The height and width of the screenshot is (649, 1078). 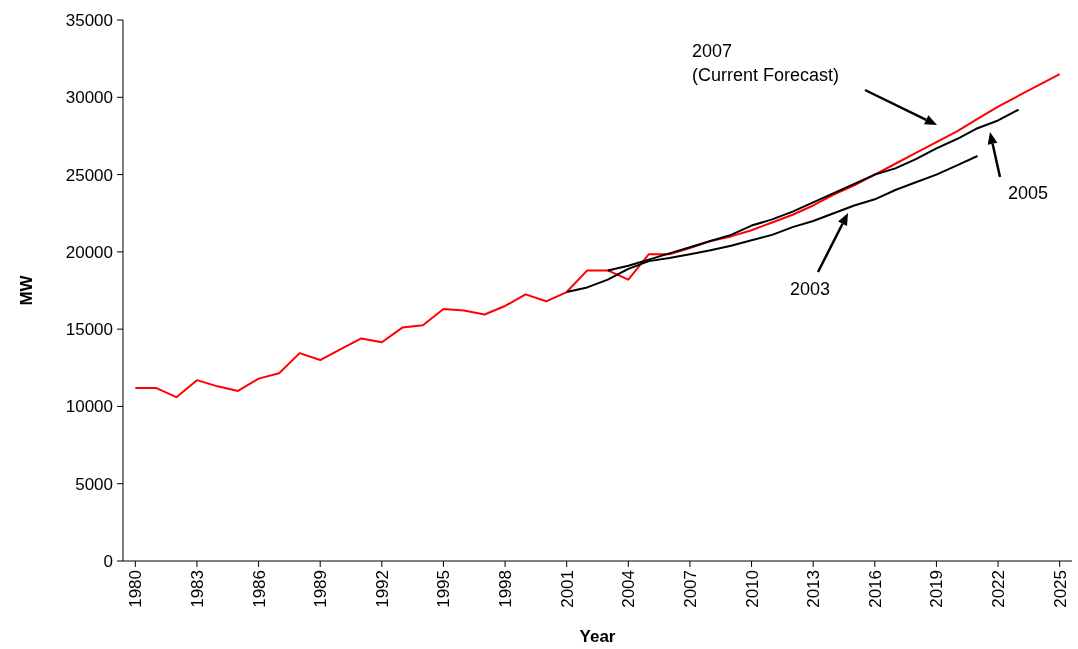 What do you see at coordinates (382, 589) in the screenshot?
I see `x-tick-label: 1992` at bounding box center [382, 589].